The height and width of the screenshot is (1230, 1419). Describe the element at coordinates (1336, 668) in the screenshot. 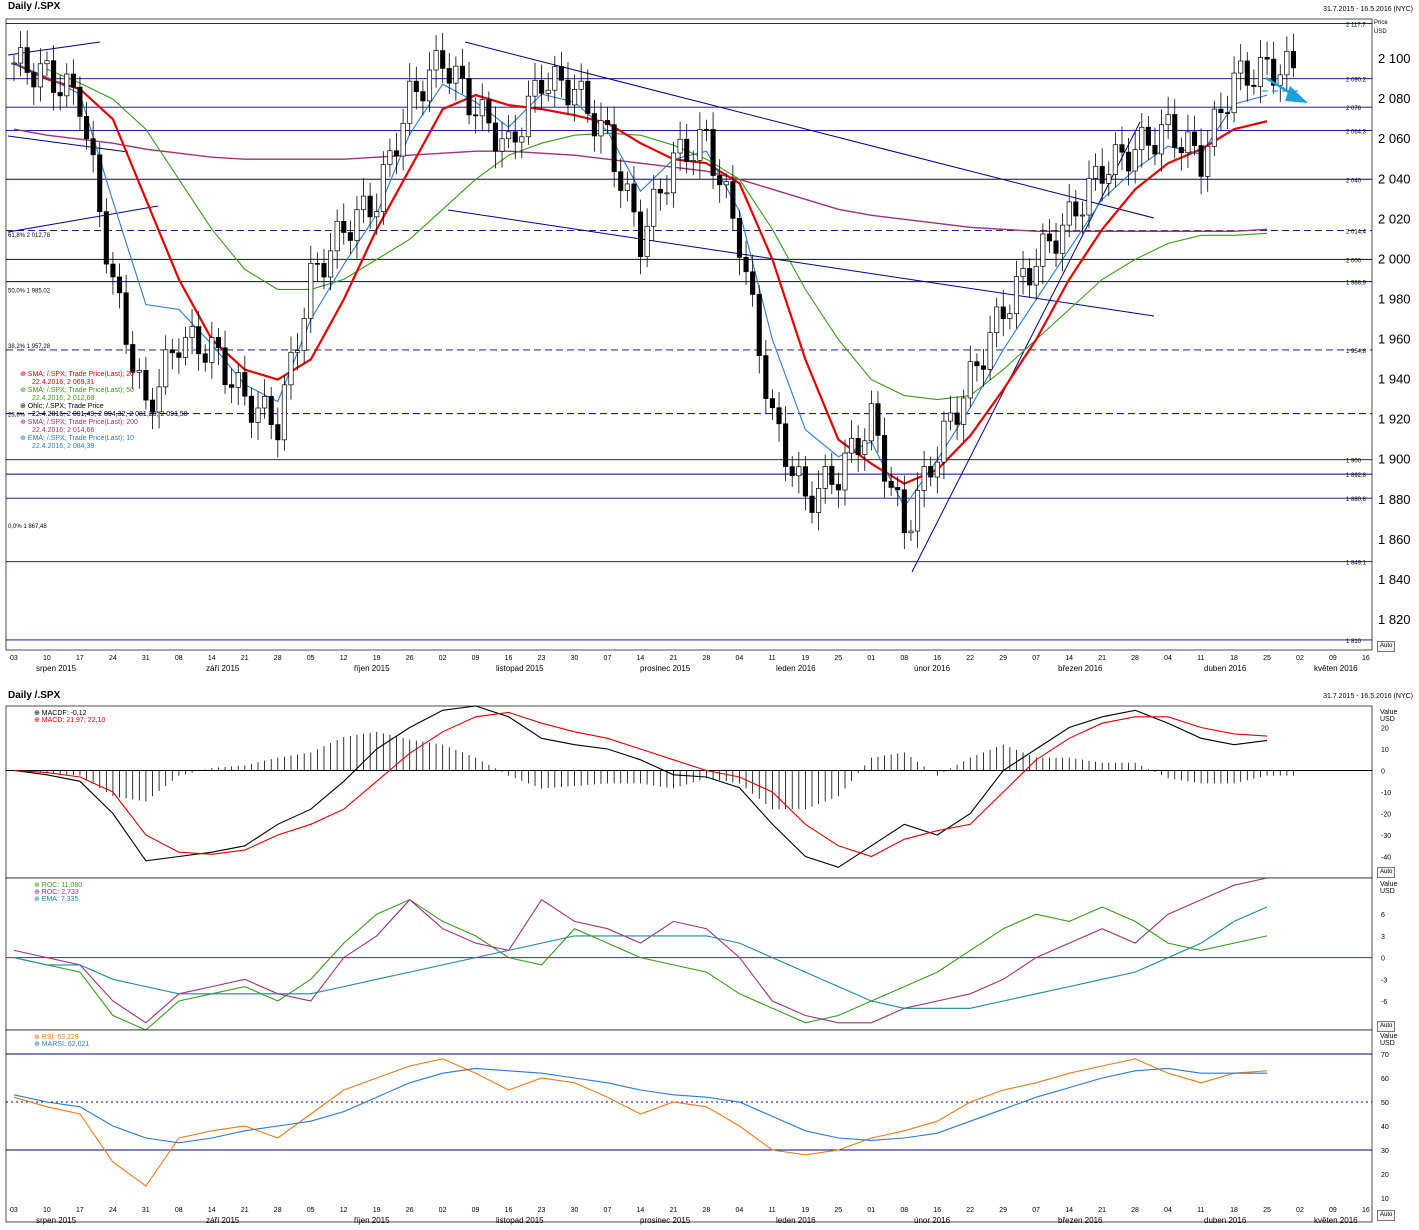

I see `x-month-label: květen 2016` at that location.